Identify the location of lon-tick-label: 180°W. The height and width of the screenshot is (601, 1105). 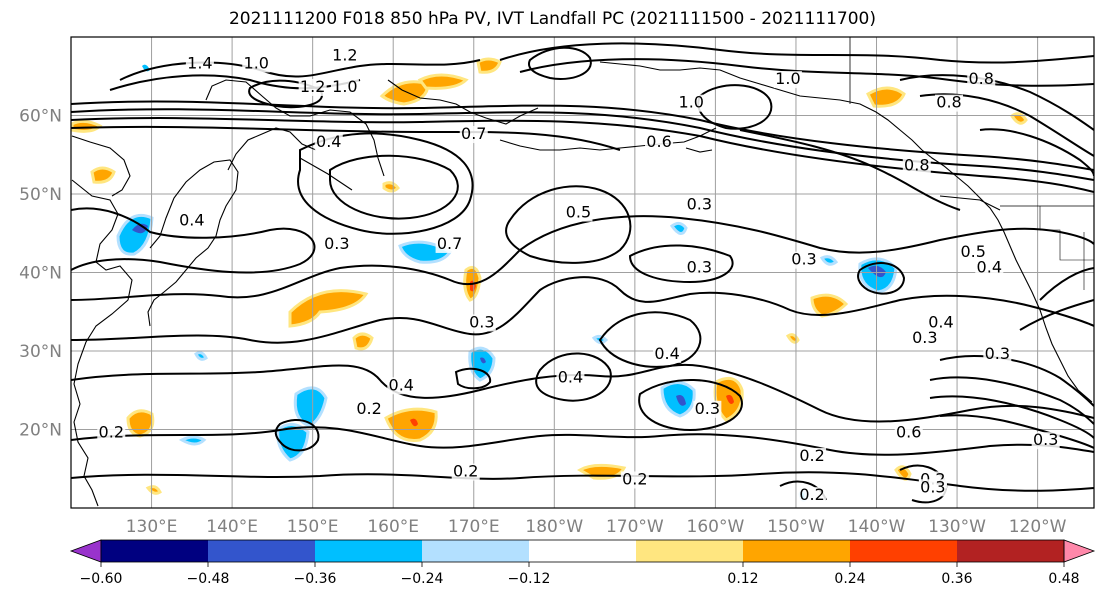
(554, 527).